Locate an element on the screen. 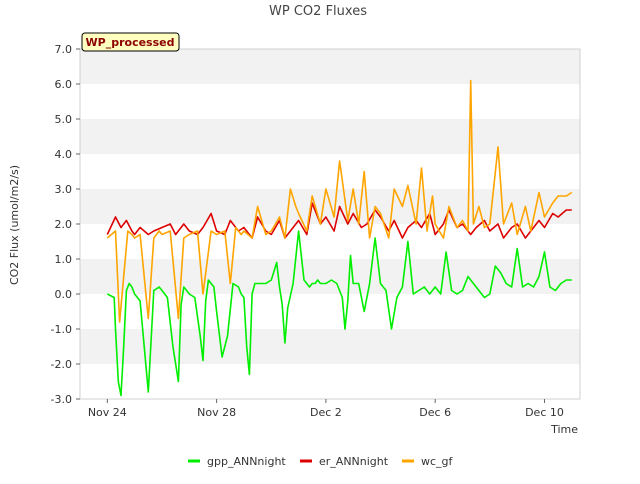 The width and height of the screenshot is (640, 484). badge-label: WP_processed is located at coordinates (130, 42).